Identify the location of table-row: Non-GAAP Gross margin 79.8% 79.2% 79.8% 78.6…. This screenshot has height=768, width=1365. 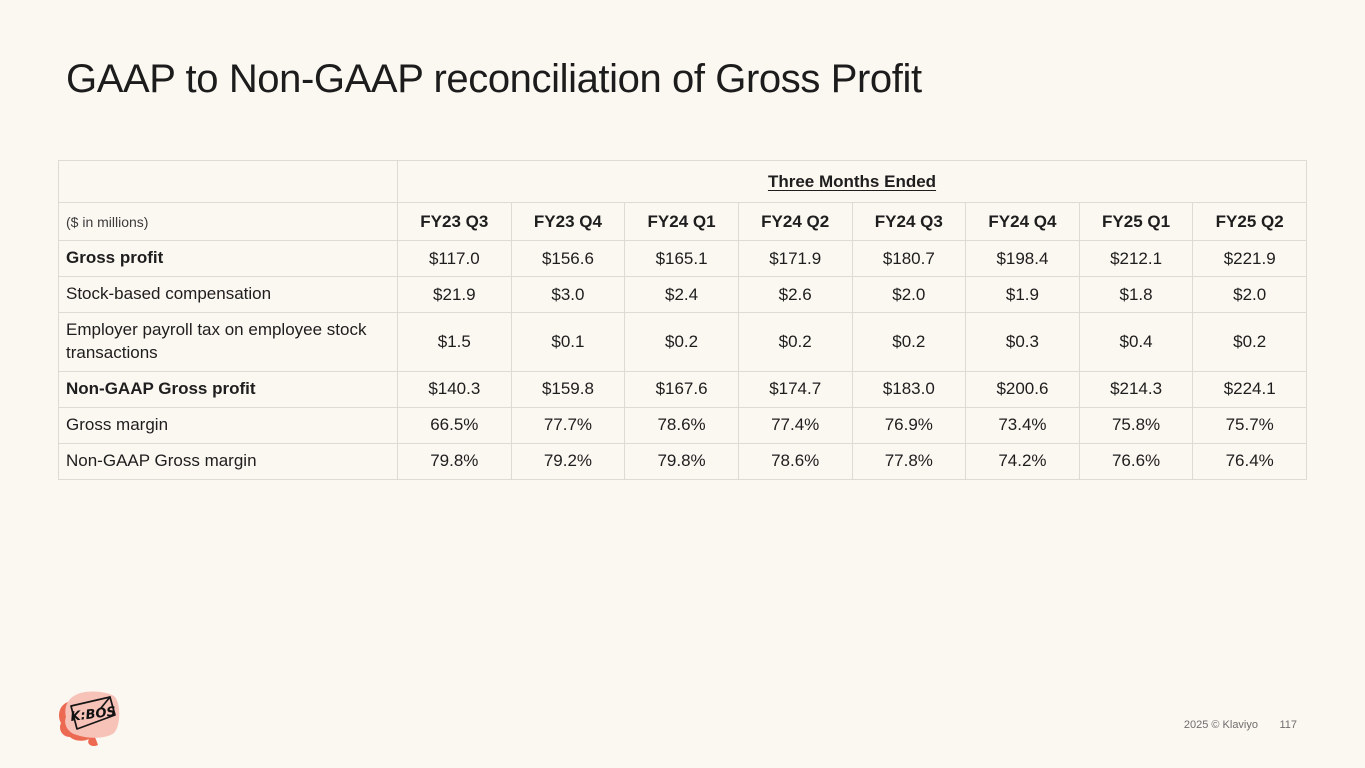
(682, 461).